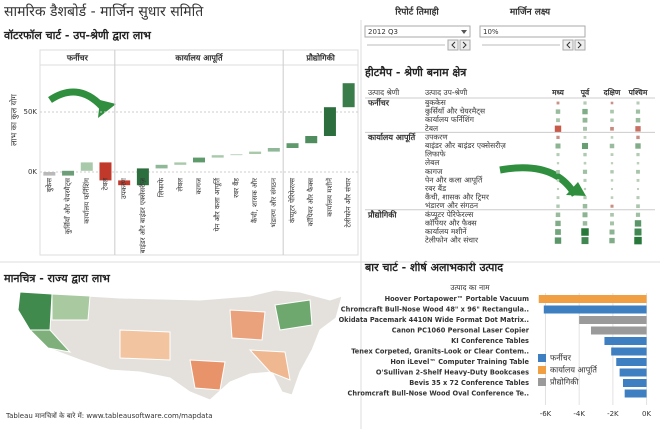 This screenshot has height=429, width=660. Describe the element at coordinates (470, 287) in the screenshot. I see `column-header: उत्पाद का नाम` at that location.